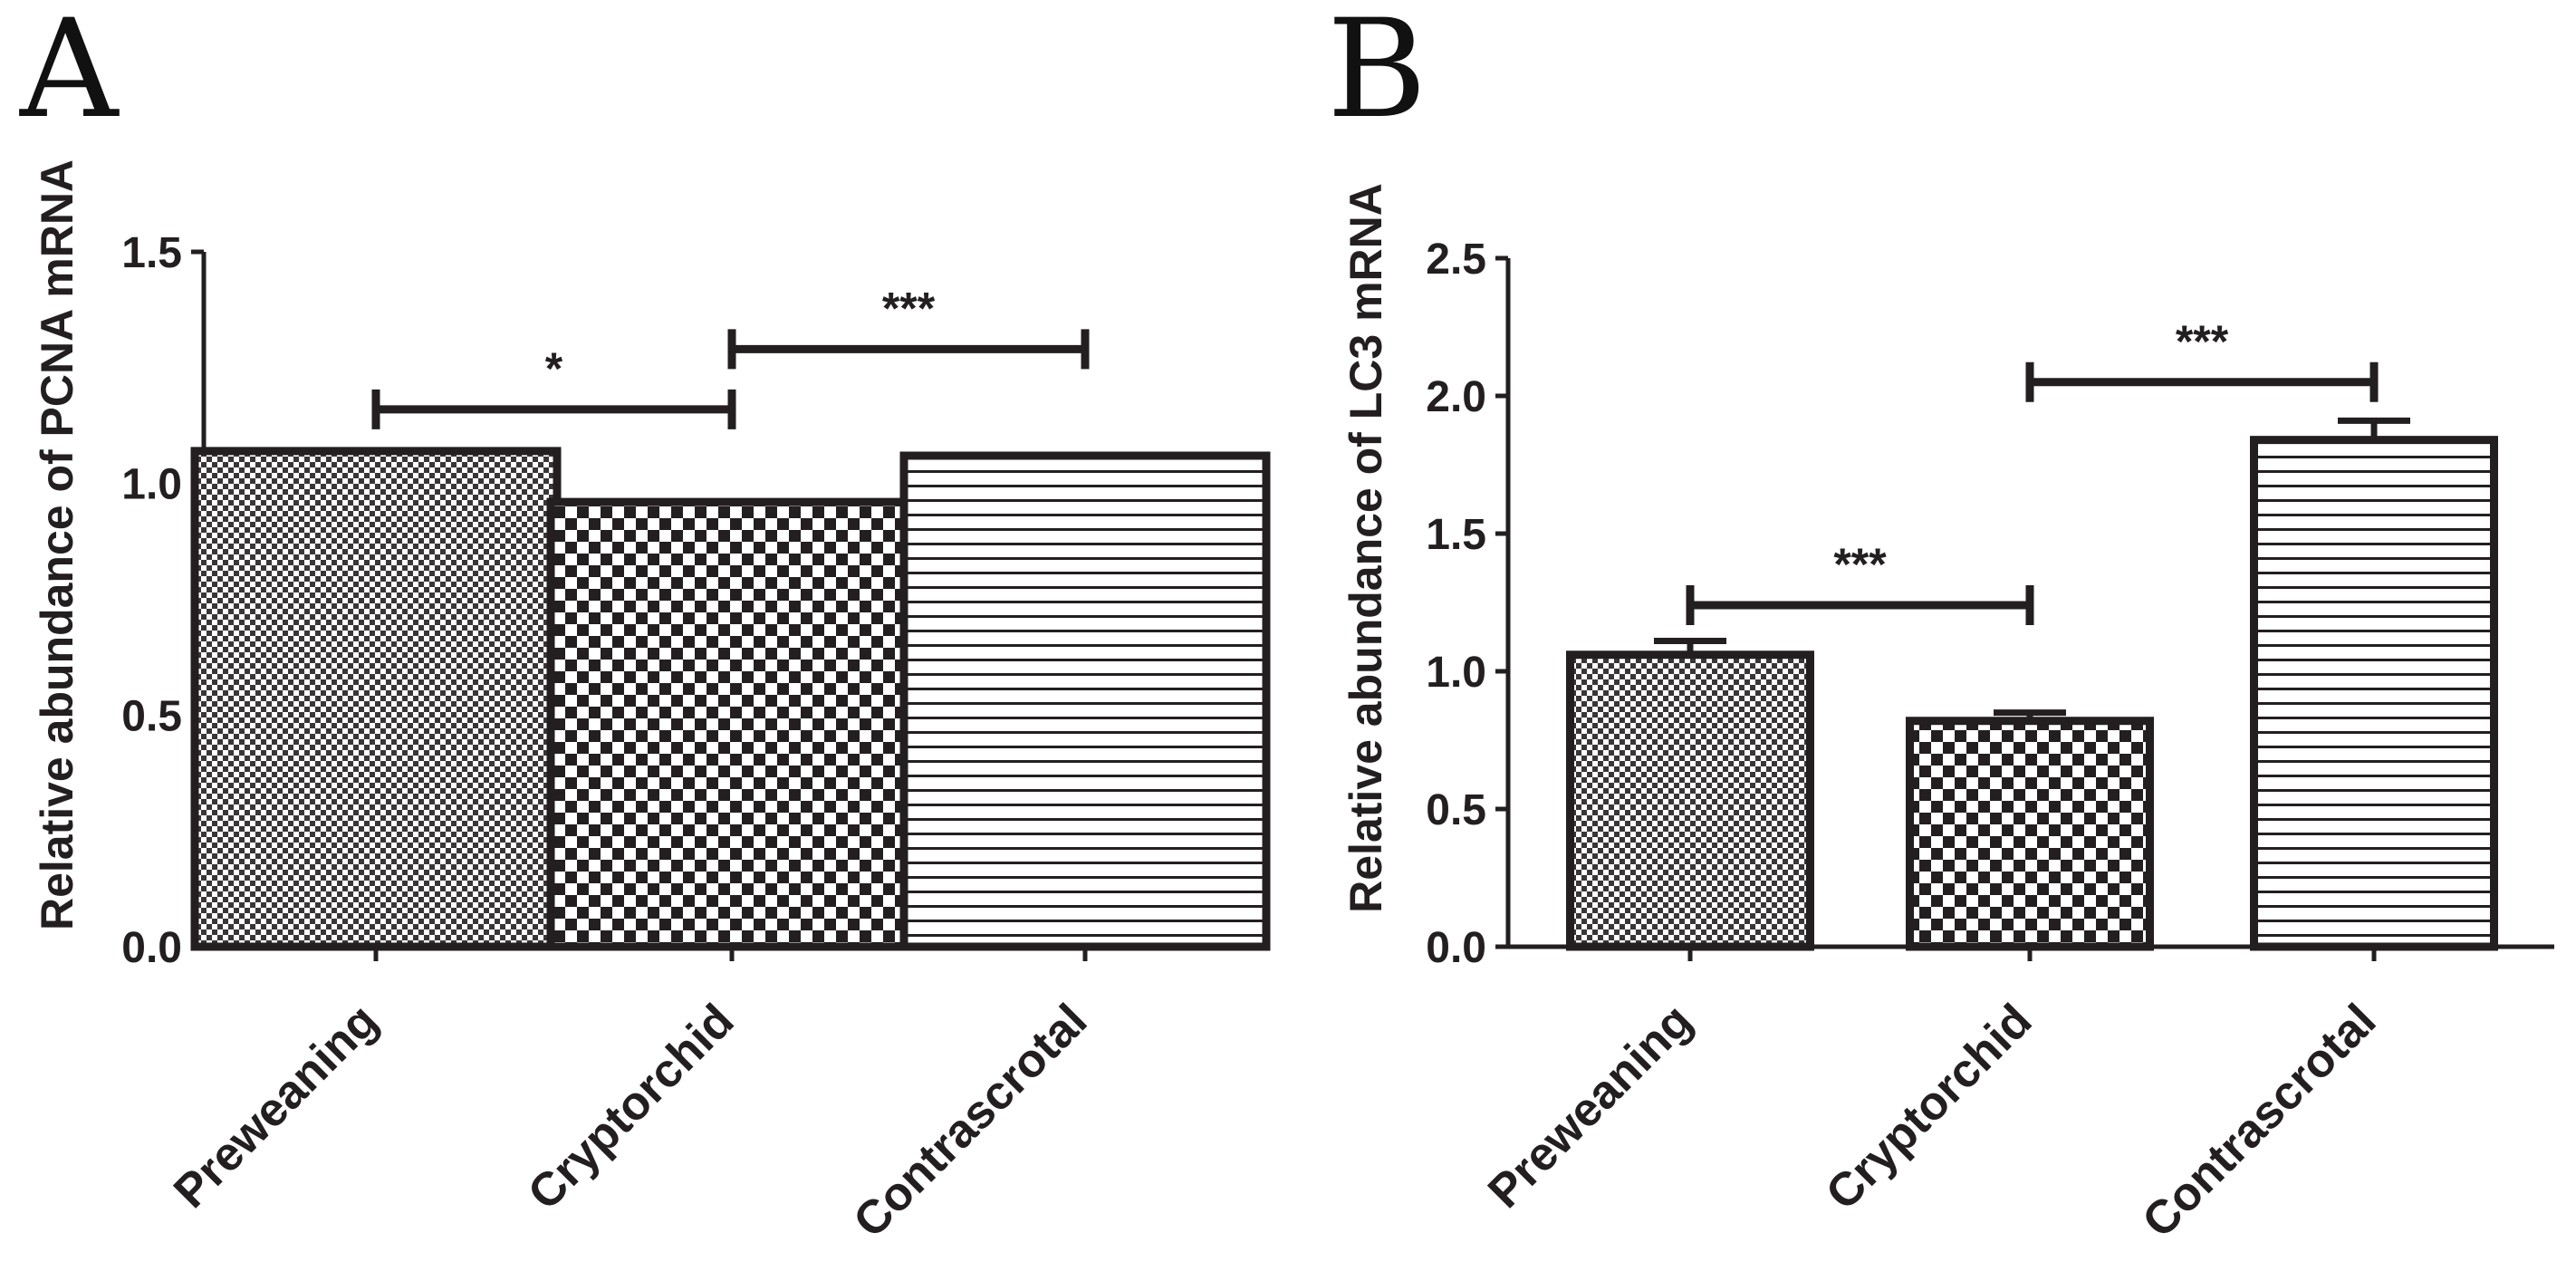 The height and width of the screenshot is (1281, 2576). Describe the element at coordinates (2030, 834) in the screenshot. I see `panel-b-bar-cryptorchid` at that location.